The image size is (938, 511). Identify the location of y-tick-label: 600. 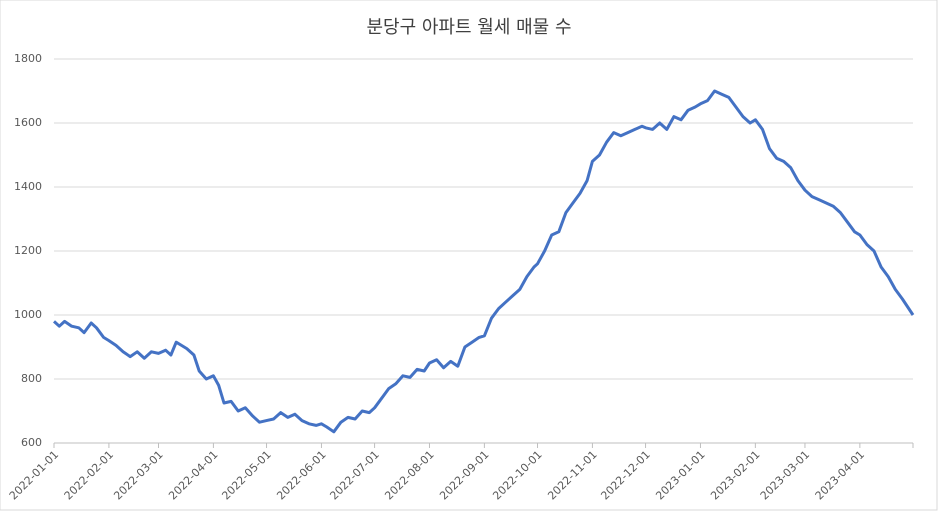
(31, 442).